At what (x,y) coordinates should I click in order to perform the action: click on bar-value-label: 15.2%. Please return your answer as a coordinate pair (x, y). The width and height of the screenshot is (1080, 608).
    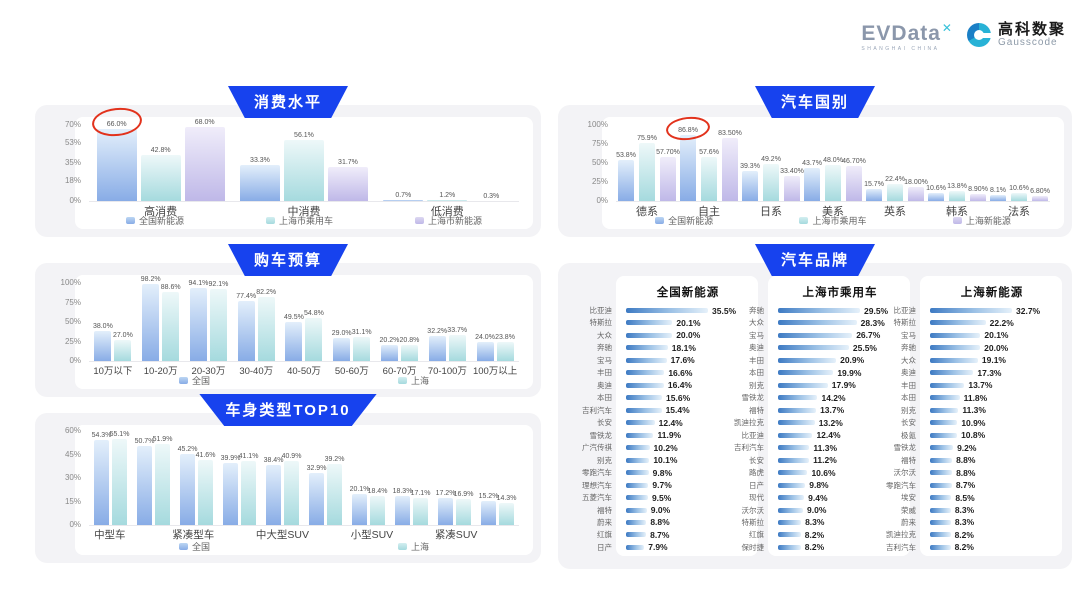
    Looking at the image, I should click on (488, 497).